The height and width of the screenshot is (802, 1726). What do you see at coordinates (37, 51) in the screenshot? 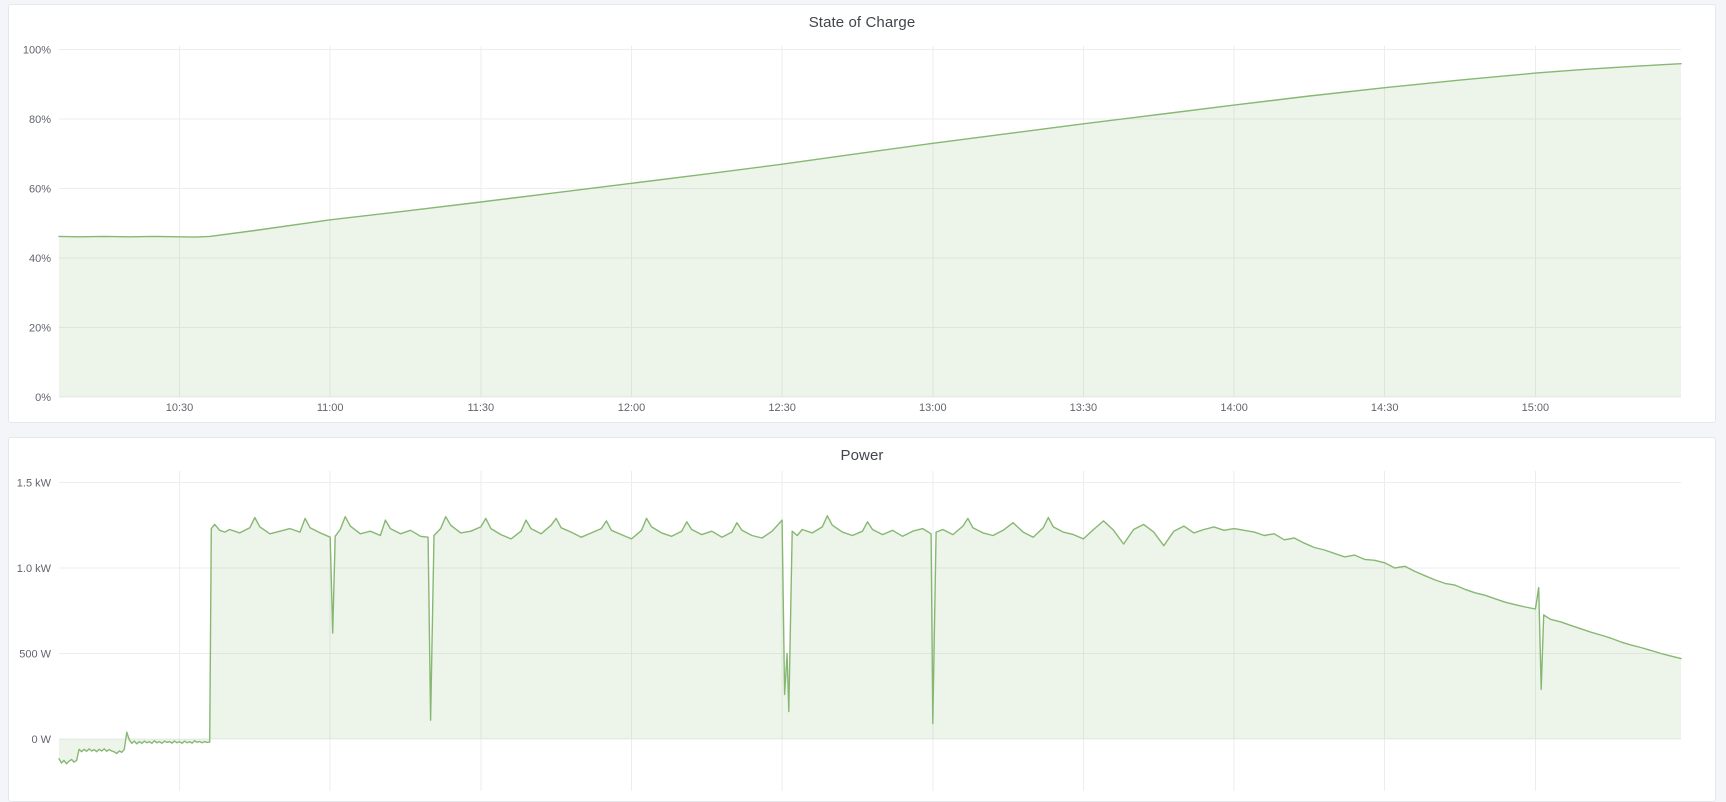
I see `y-axis-tick-label: 100%` at bounding box center [37, 51].